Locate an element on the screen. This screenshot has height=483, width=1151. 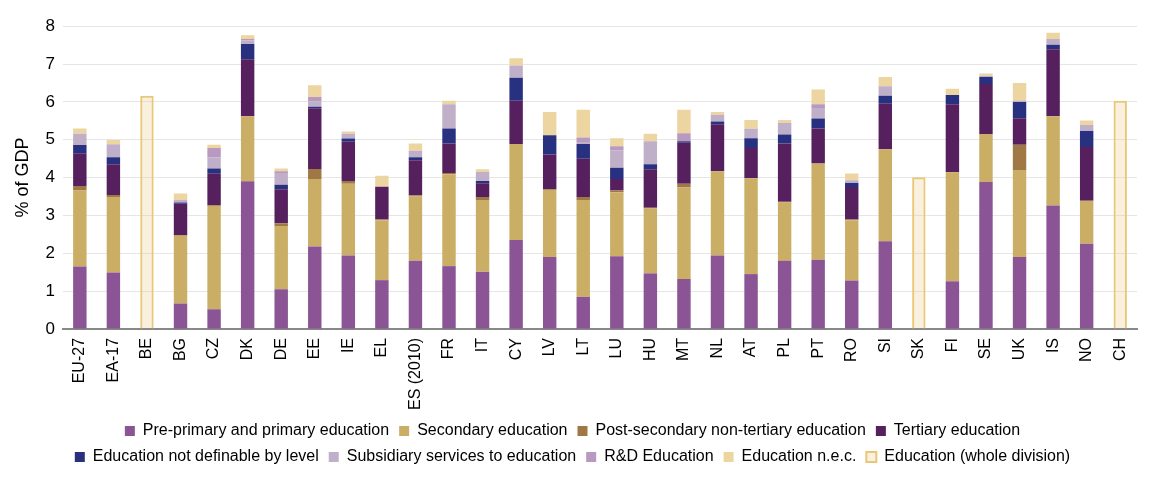
x-tick-label: PL is located at coordinates (784, 347).